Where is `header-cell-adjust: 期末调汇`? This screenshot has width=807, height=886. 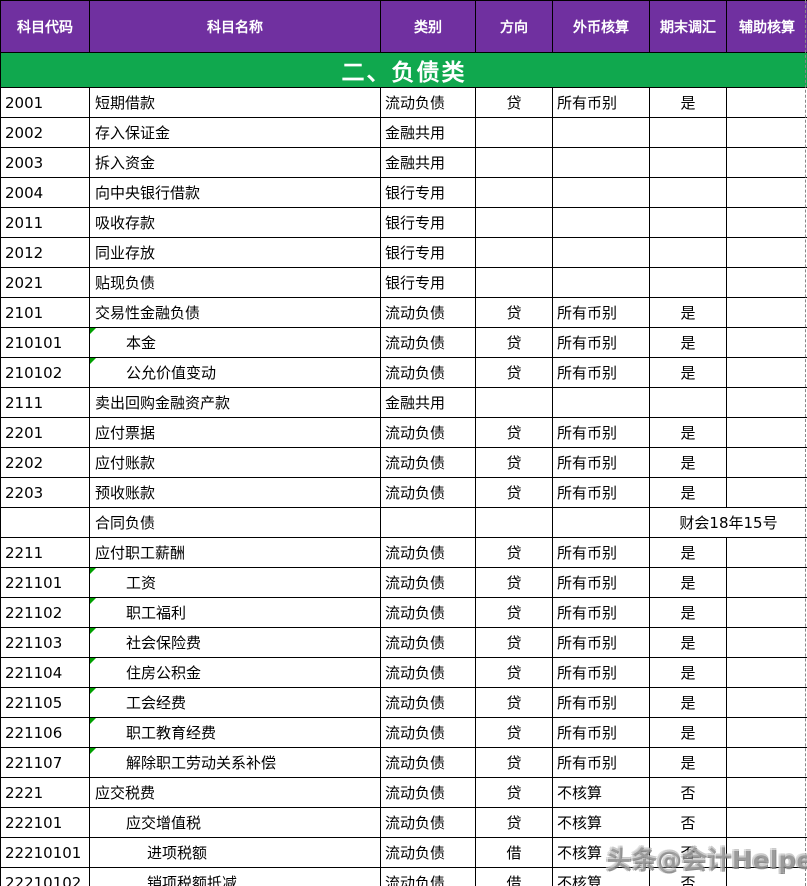 header-cell-adjust: 期末调汇 is located at coordinates (688, 26).